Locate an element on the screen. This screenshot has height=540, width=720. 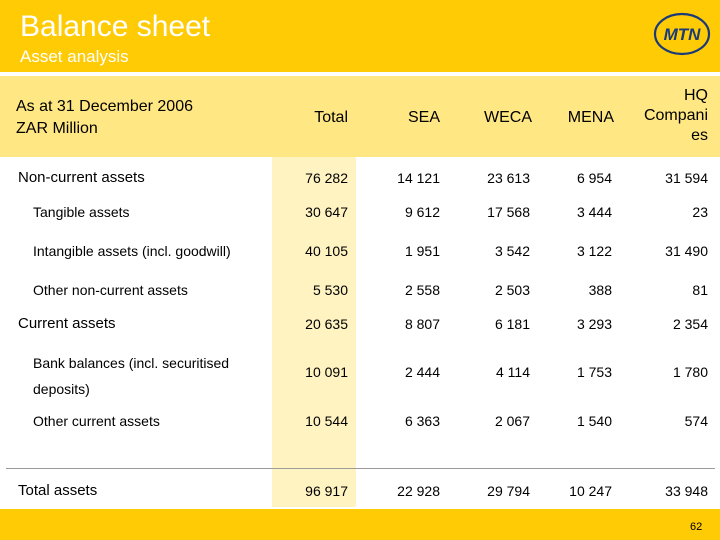
cell-hq: 23 is located at coordinates (700, 212).